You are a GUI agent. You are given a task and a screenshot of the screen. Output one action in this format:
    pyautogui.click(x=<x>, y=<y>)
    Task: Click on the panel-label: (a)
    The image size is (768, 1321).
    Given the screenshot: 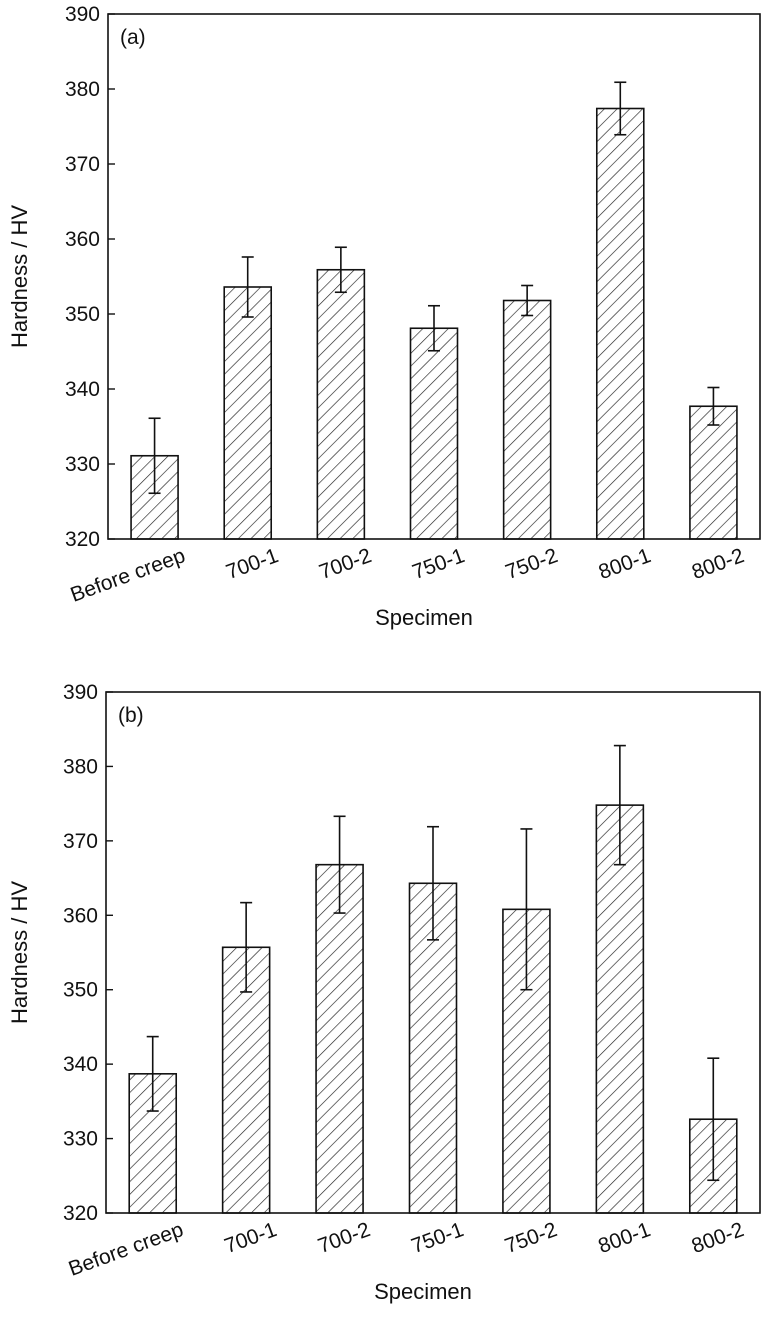 What is the action you would take?
    pyautogui.click(x=133, y=37)
    